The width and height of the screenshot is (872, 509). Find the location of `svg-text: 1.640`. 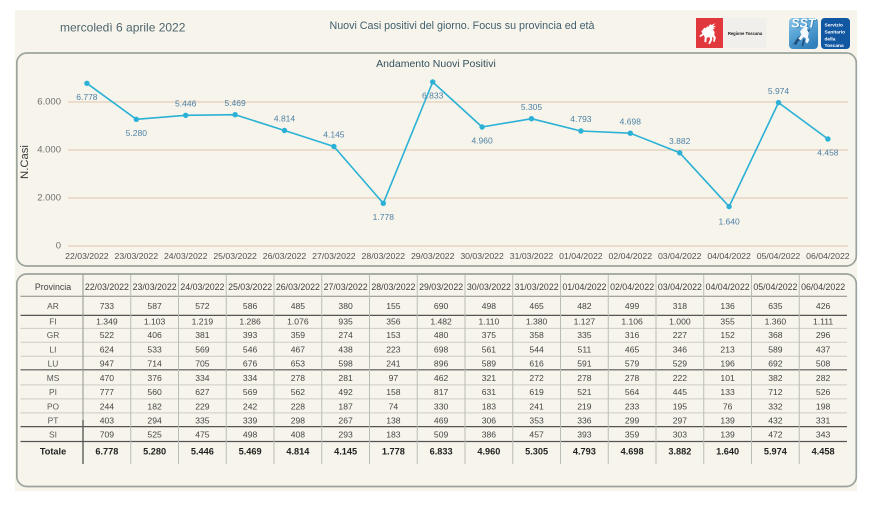

svg-text: 1.640 is located at coordinates (727, 451).